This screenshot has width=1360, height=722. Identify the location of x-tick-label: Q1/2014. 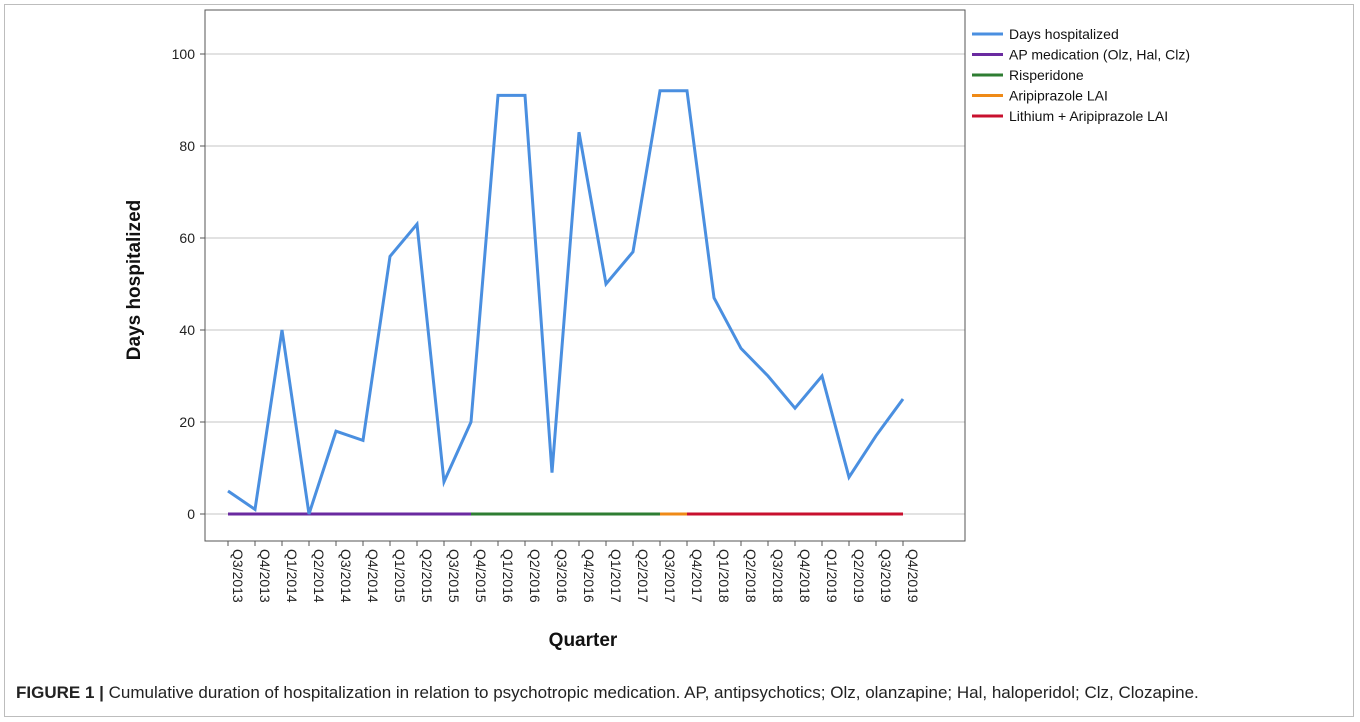
(292, 576).